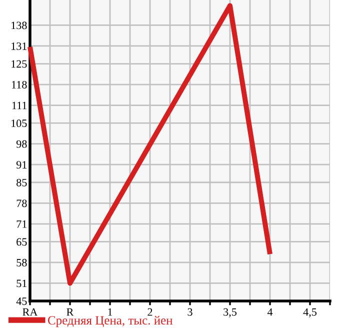 This screenshot has width=345, height=335. What do you see at coordinates (19, 84) in the screenshot?
I see `y-tick-label: 118` at bounding box center [19, 84].